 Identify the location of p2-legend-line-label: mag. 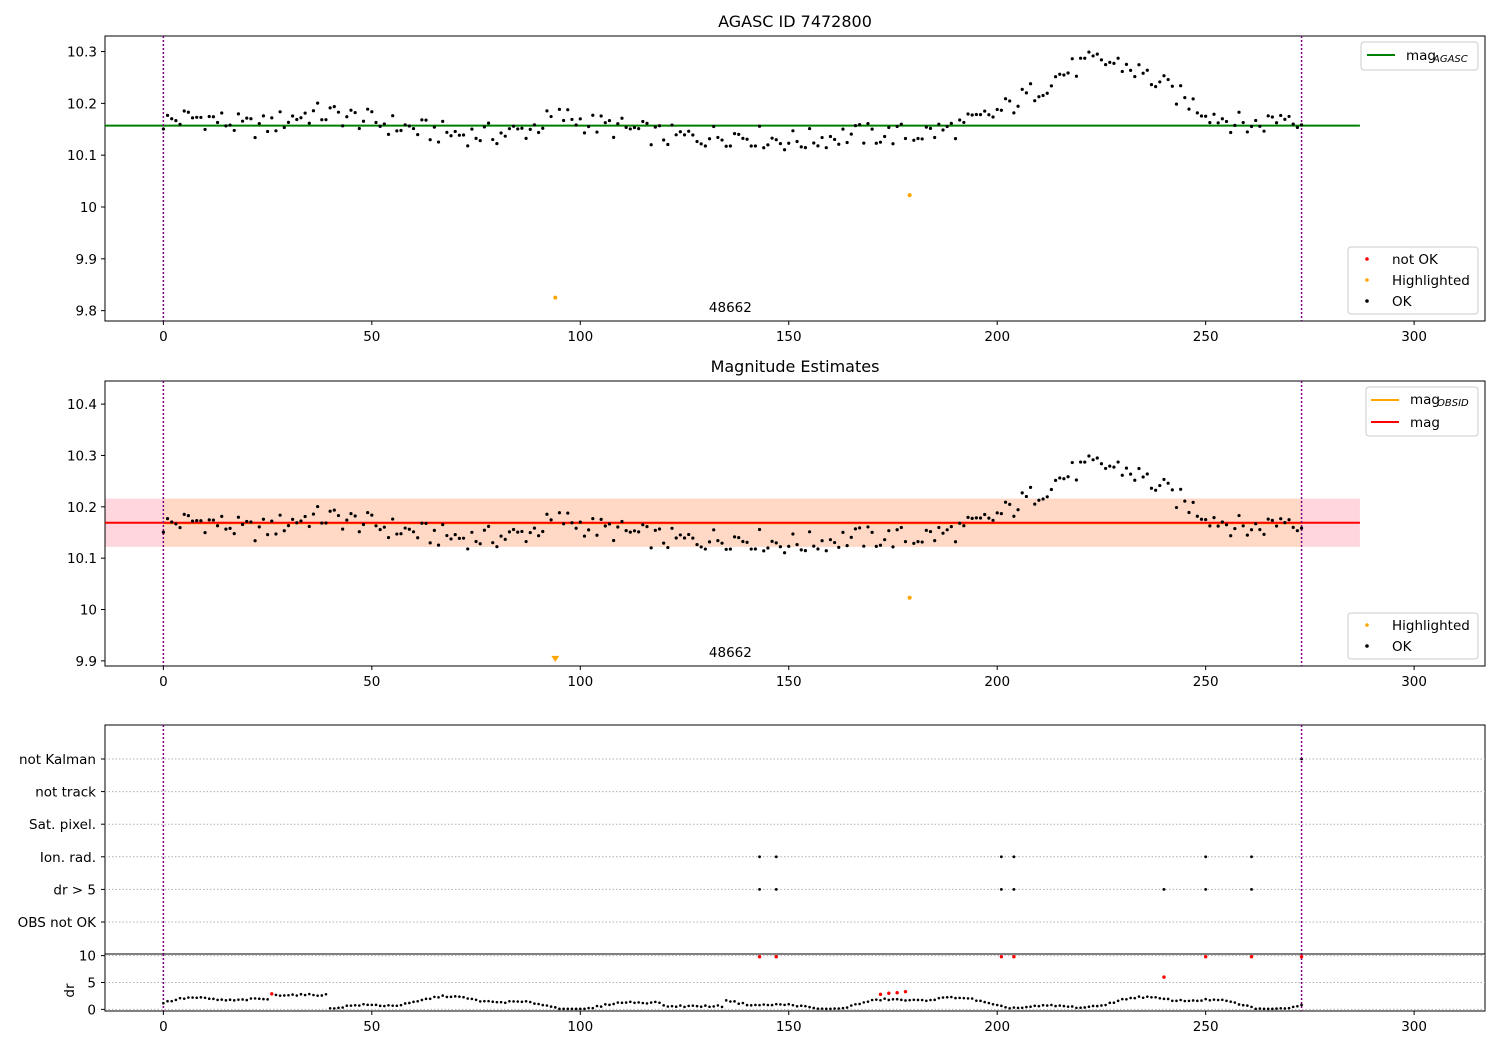
(1425, 400).